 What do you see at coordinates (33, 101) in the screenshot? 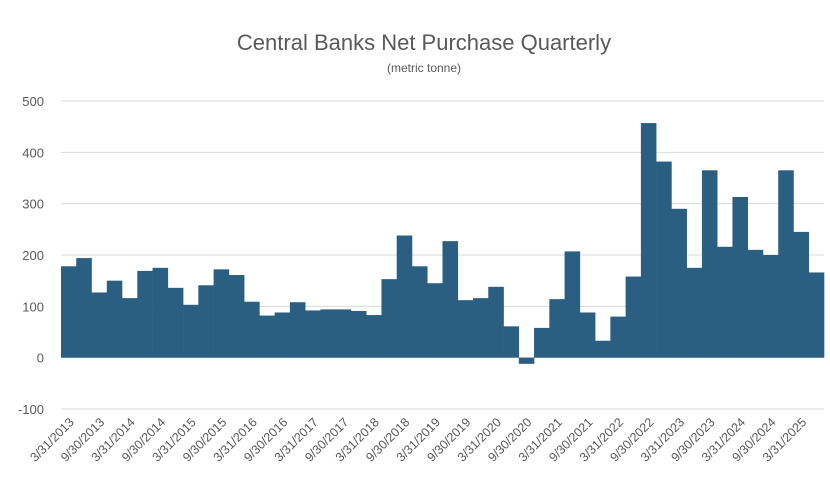
I see `y-tick-label: 500` at bounding box center [33, 101].